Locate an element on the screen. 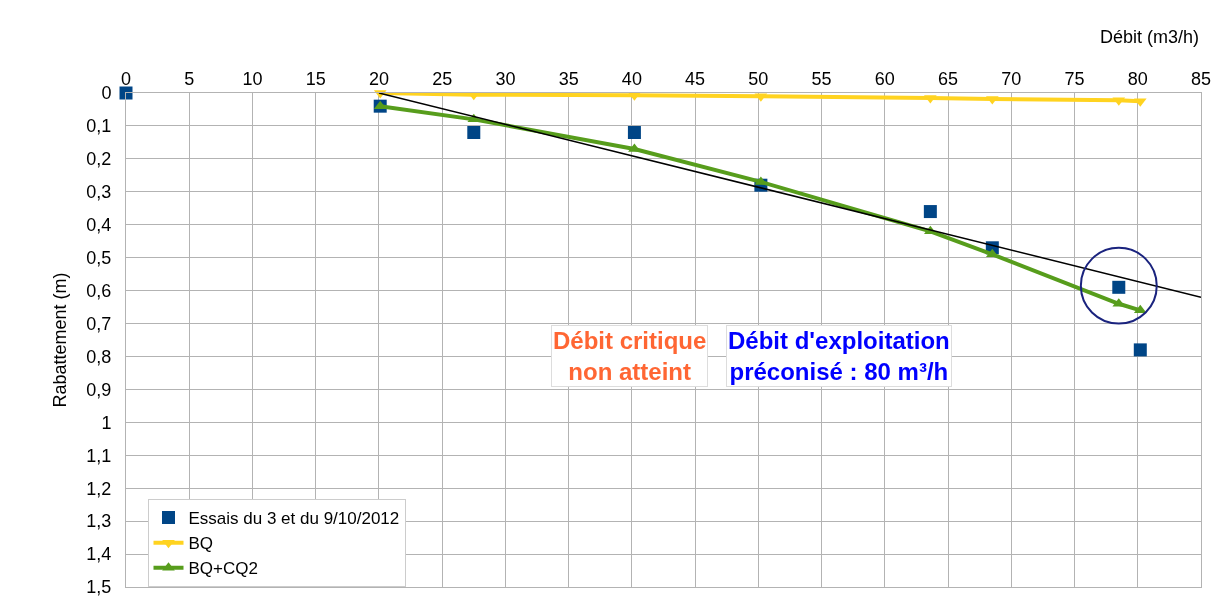  x-tick-label: 60 is located at coordinates (884, 78).